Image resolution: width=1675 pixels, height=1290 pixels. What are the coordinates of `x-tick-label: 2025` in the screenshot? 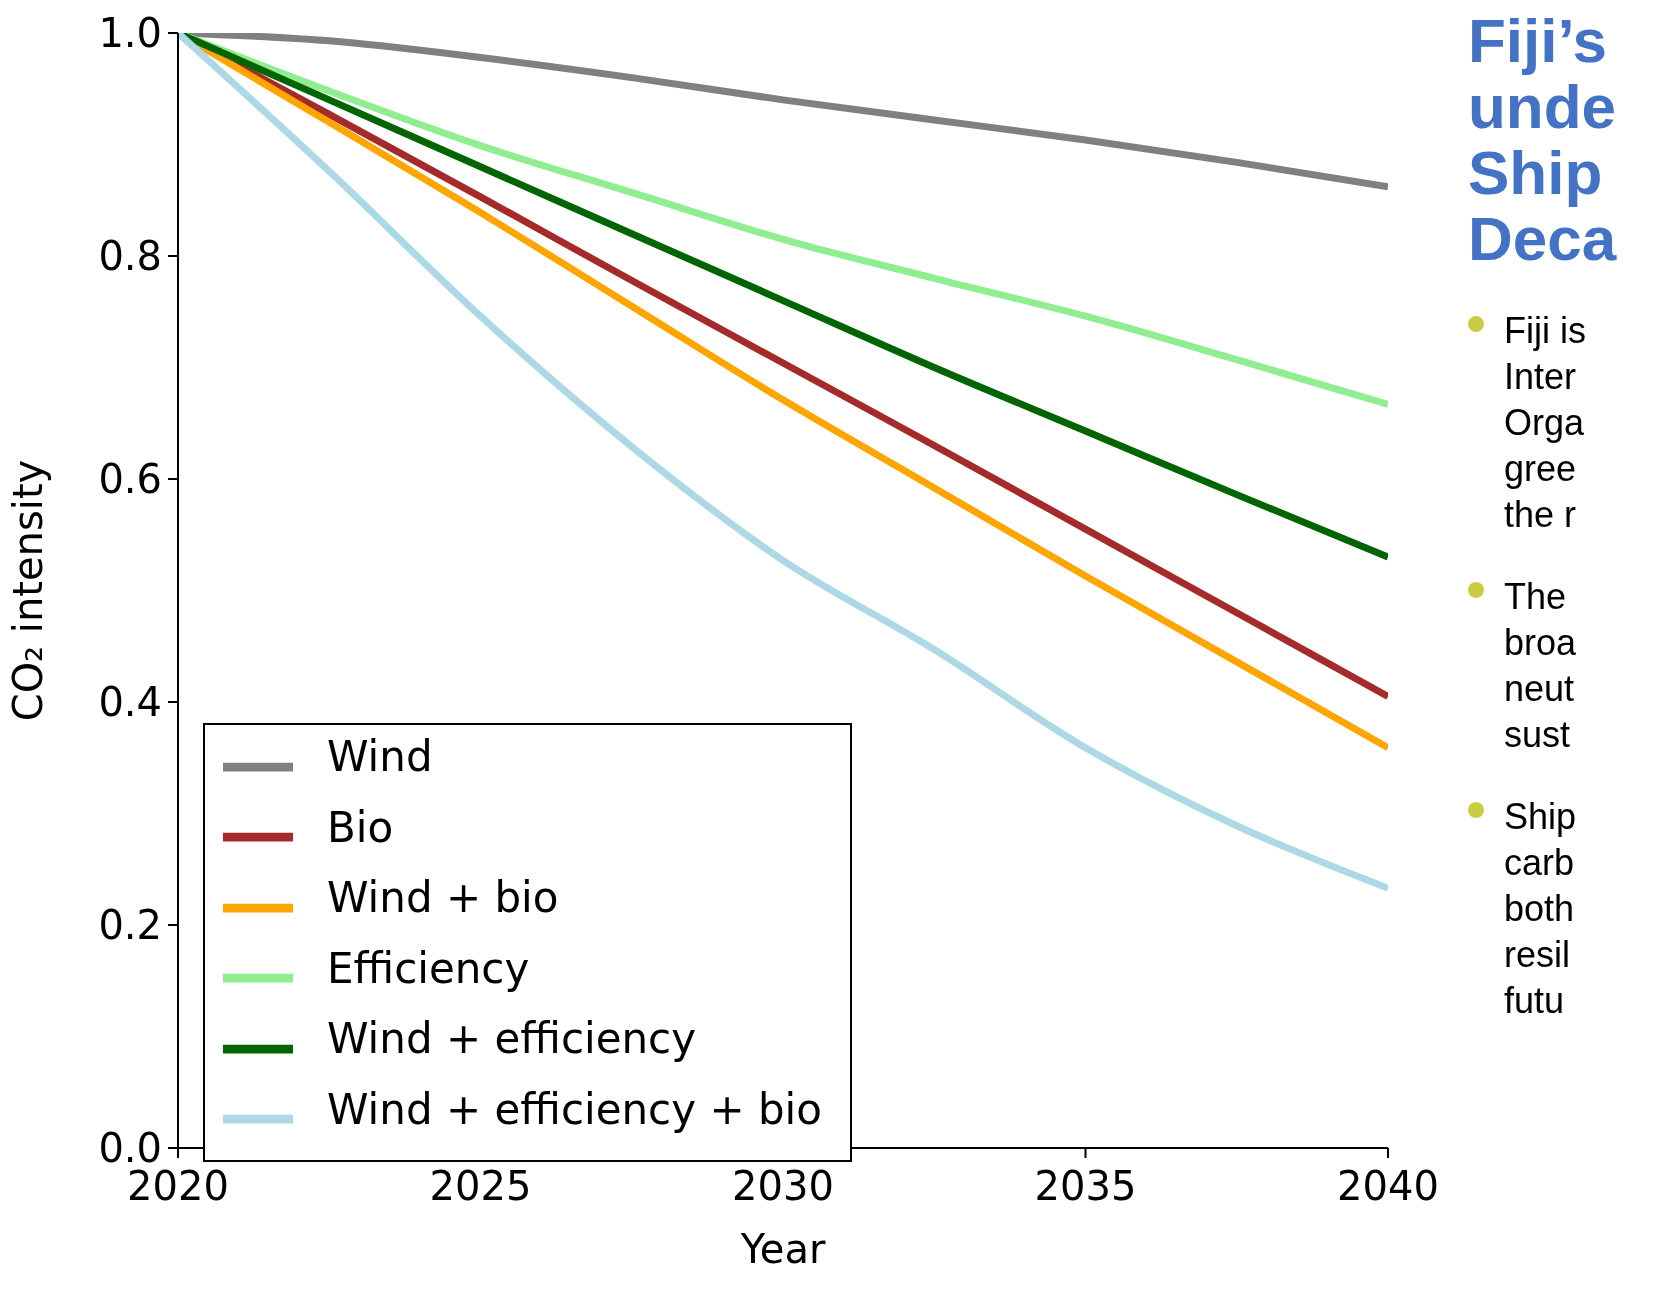 It's located at (480, 1186).